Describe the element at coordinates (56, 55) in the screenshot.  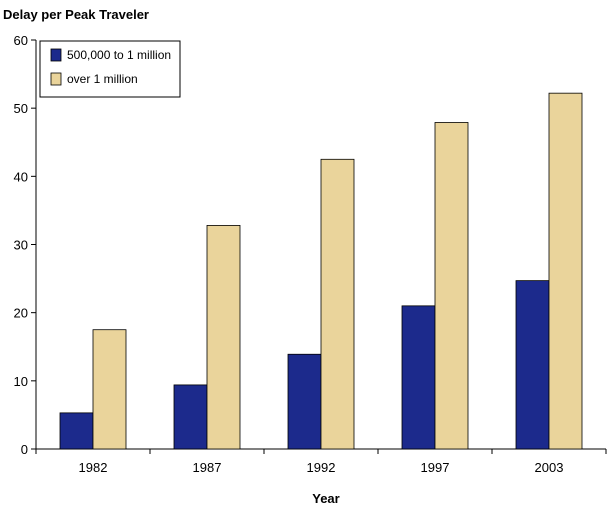
I see `legend-swatch-500k-1m` at that location.